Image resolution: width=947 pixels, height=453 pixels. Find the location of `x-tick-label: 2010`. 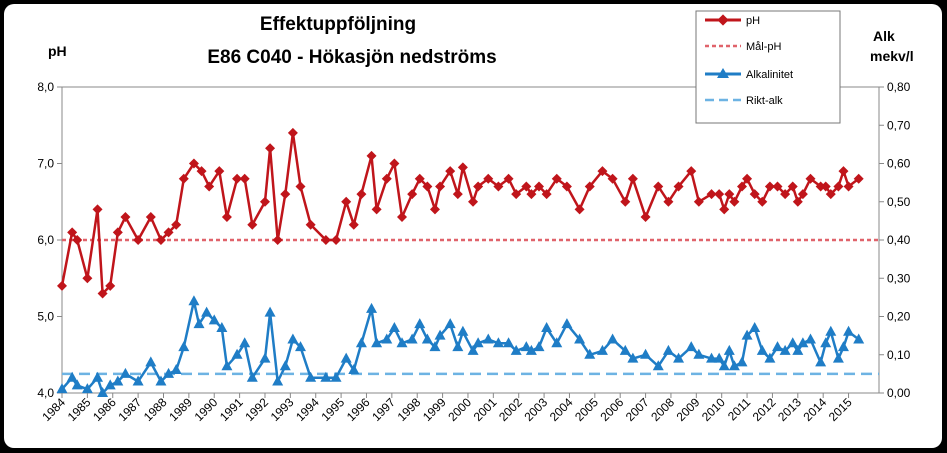

x-tick-label: 2010 is located at coordinates (713, 409).